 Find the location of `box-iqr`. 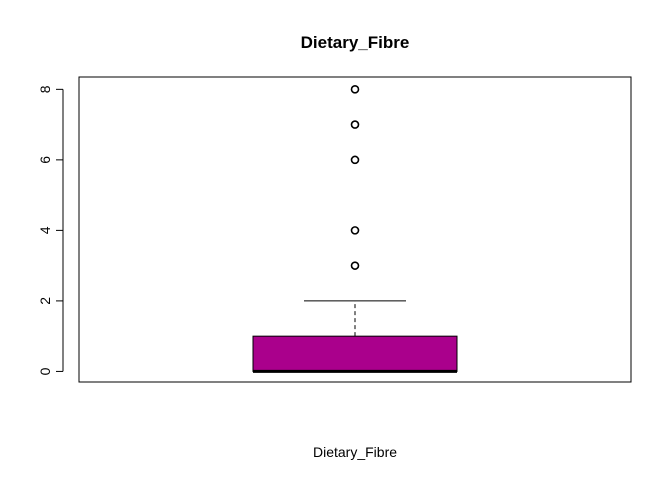

box-iqr is located at coordinates (355, 353).